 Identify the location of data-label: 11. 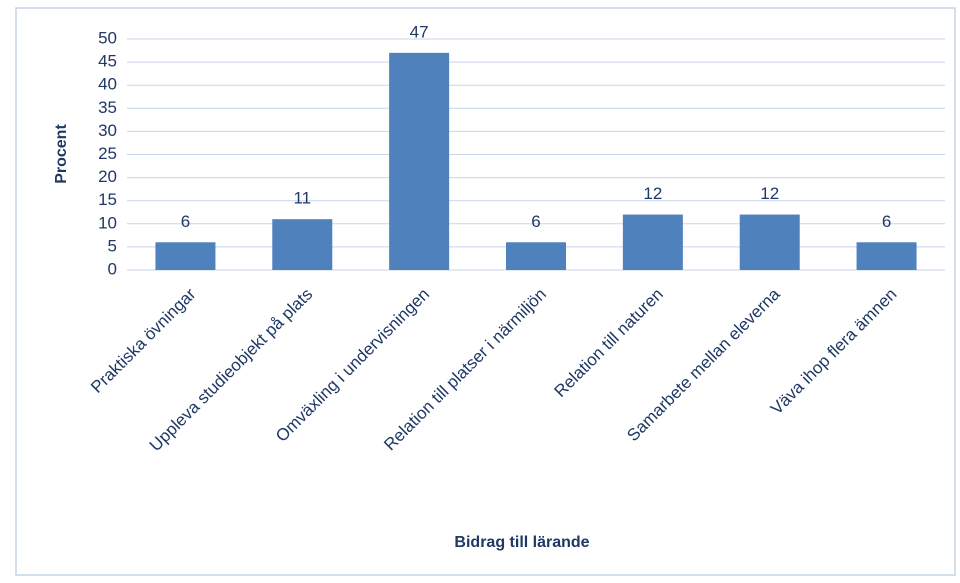
(302, 198).